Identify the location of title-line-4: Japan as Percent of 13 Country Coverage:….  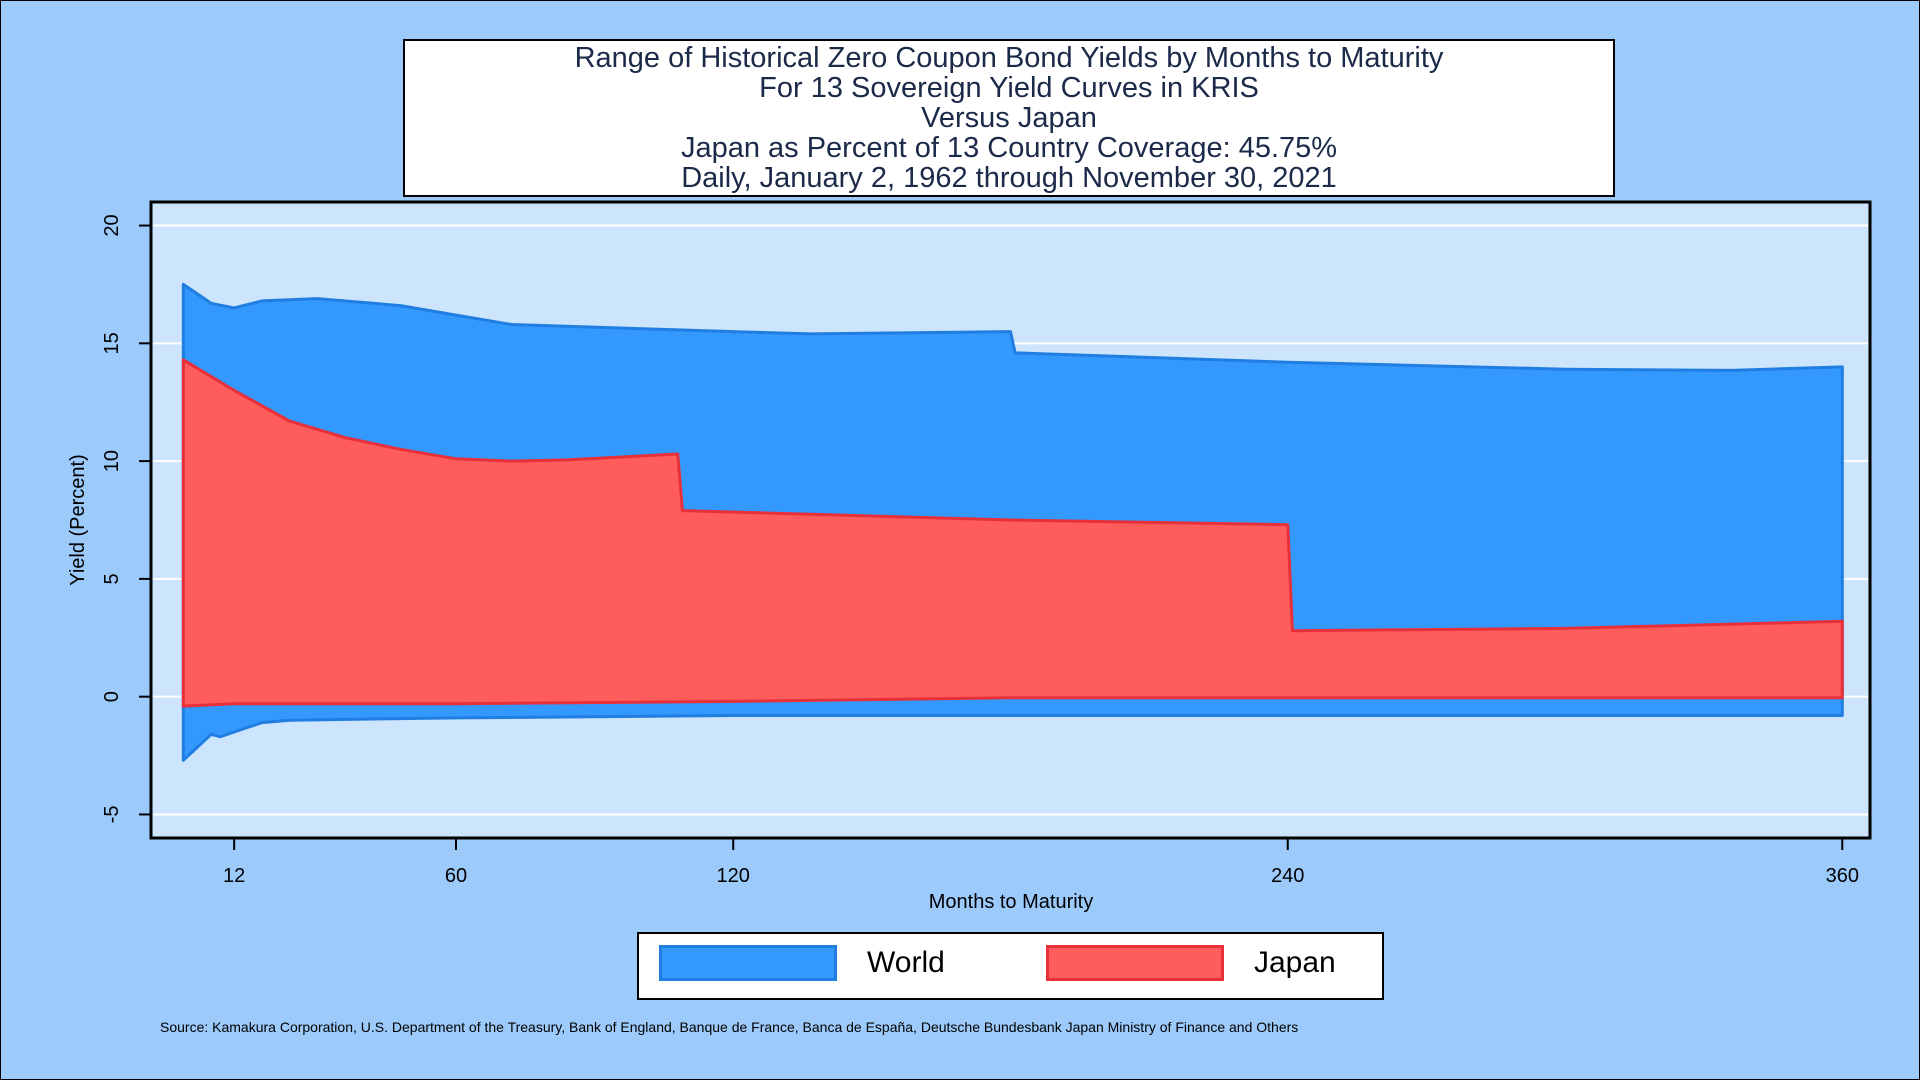
(1009, 148).